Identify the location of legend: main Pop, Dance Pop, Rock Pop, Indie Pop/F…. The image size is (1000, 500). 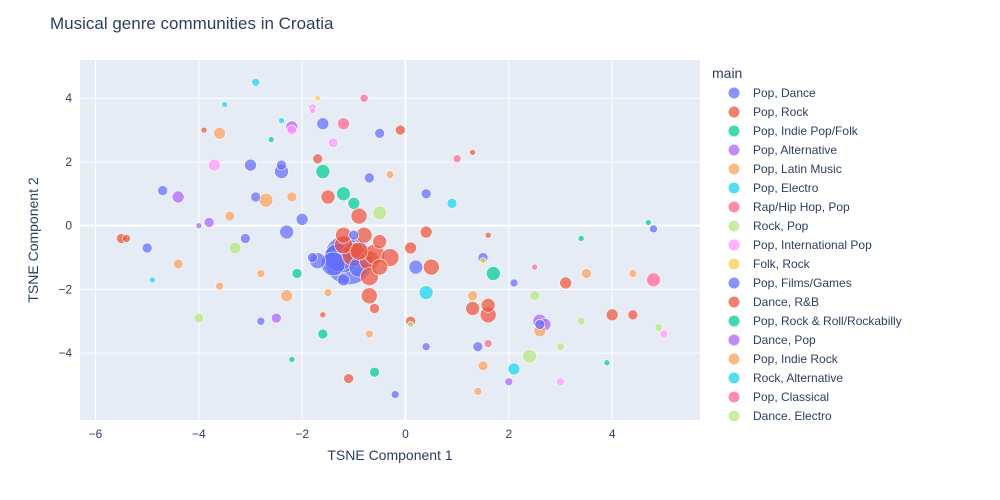
(807, 244).